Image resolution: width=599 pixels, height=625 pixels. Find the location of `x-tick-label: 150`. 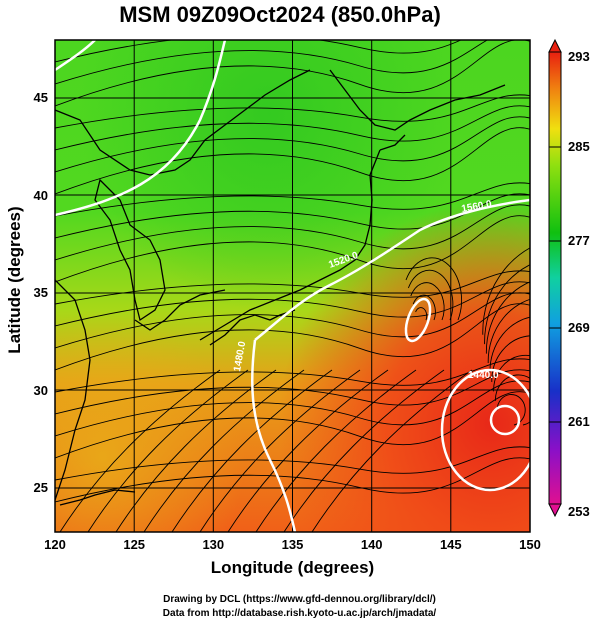

x-tick-label: 150 is located at coordinates (530, 544).